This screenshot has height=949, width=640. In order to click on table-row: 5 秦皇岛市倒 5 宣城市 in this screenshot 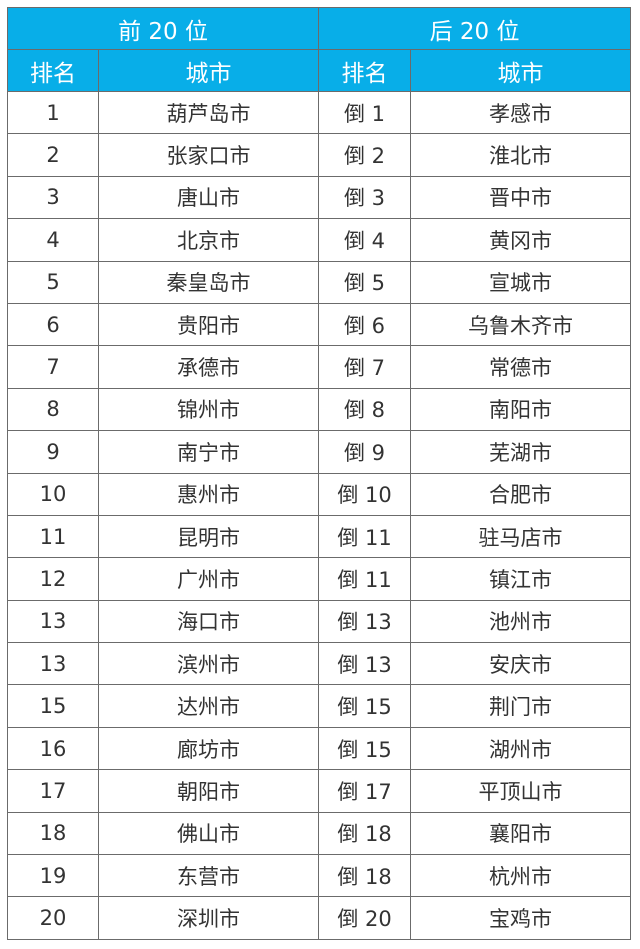, I will do `click(319, 282)`.